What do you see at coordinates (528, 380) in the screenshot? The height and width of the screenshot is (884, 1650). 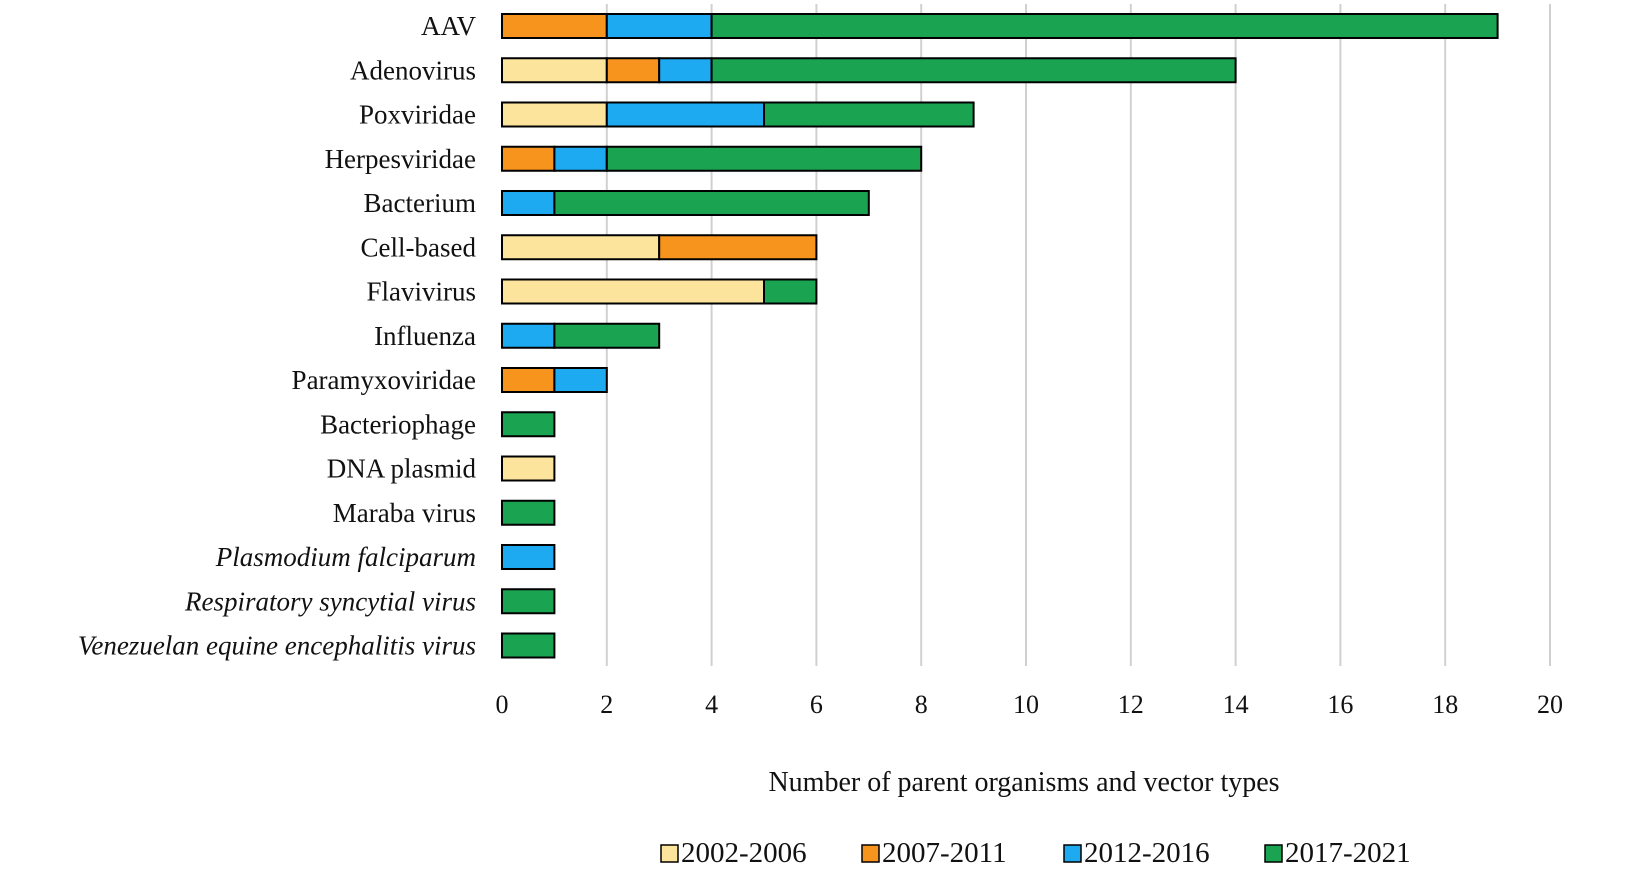 I see `bar-paramyxoviridae-2007-2011` at bounding box center [528, 380].